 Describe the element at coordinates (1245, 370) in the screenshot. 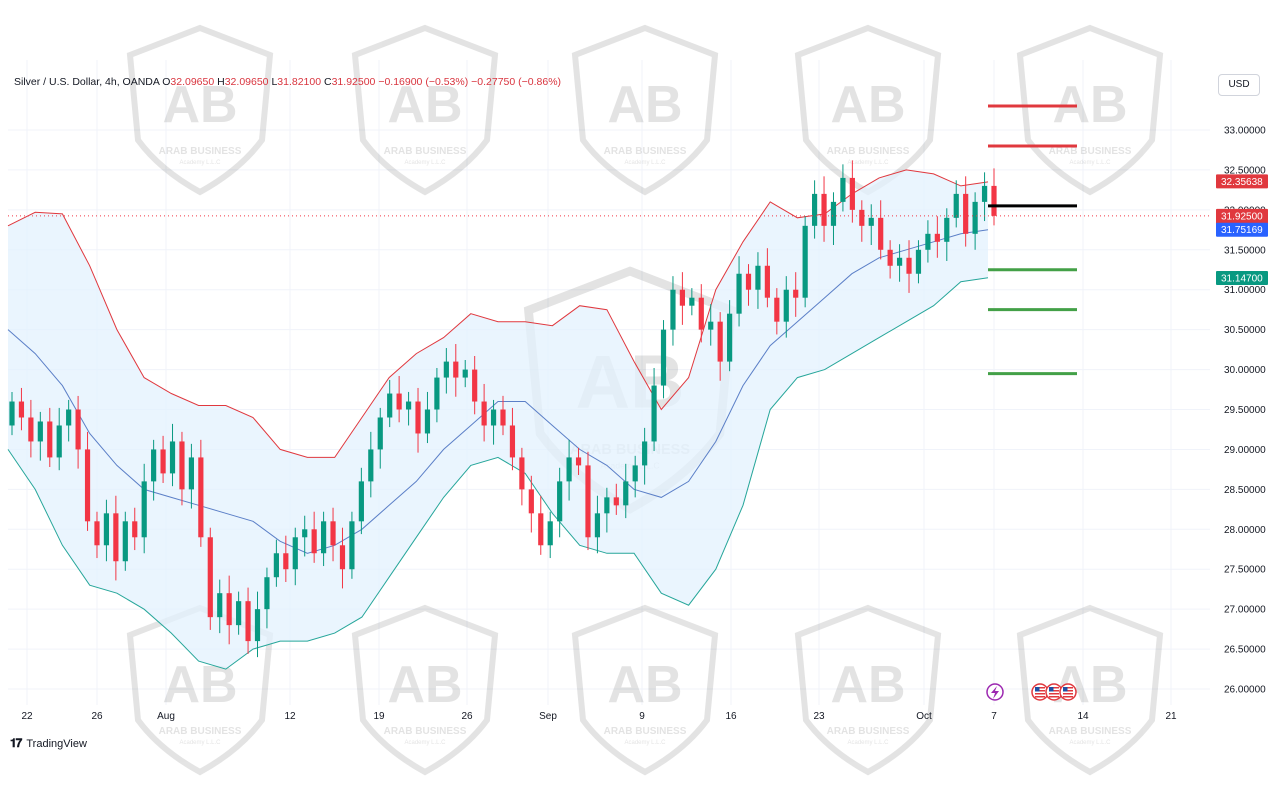

I see `y-tick-label: 30.00000` at that location.